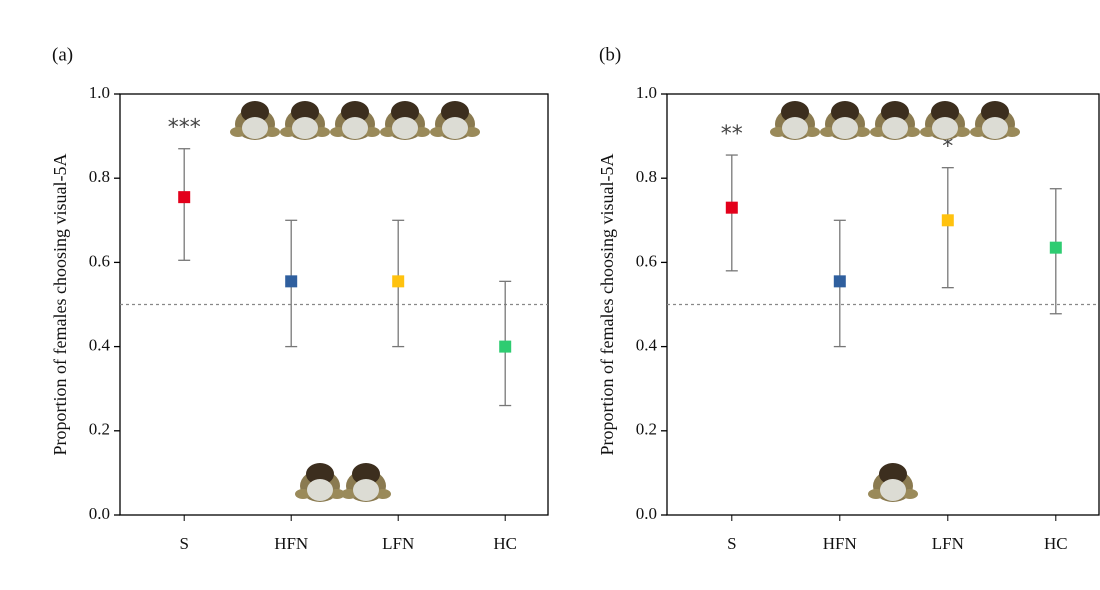  What do you see at coordinates (732, 134) in the screenshot?
I see `significance: **` at bounding box center [732, 134].